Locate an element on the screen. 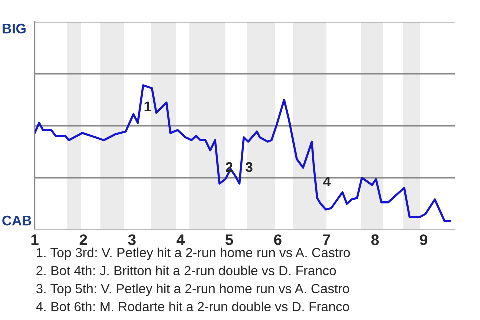  x-tick-label: 8 is located at coordinates (376, 240).